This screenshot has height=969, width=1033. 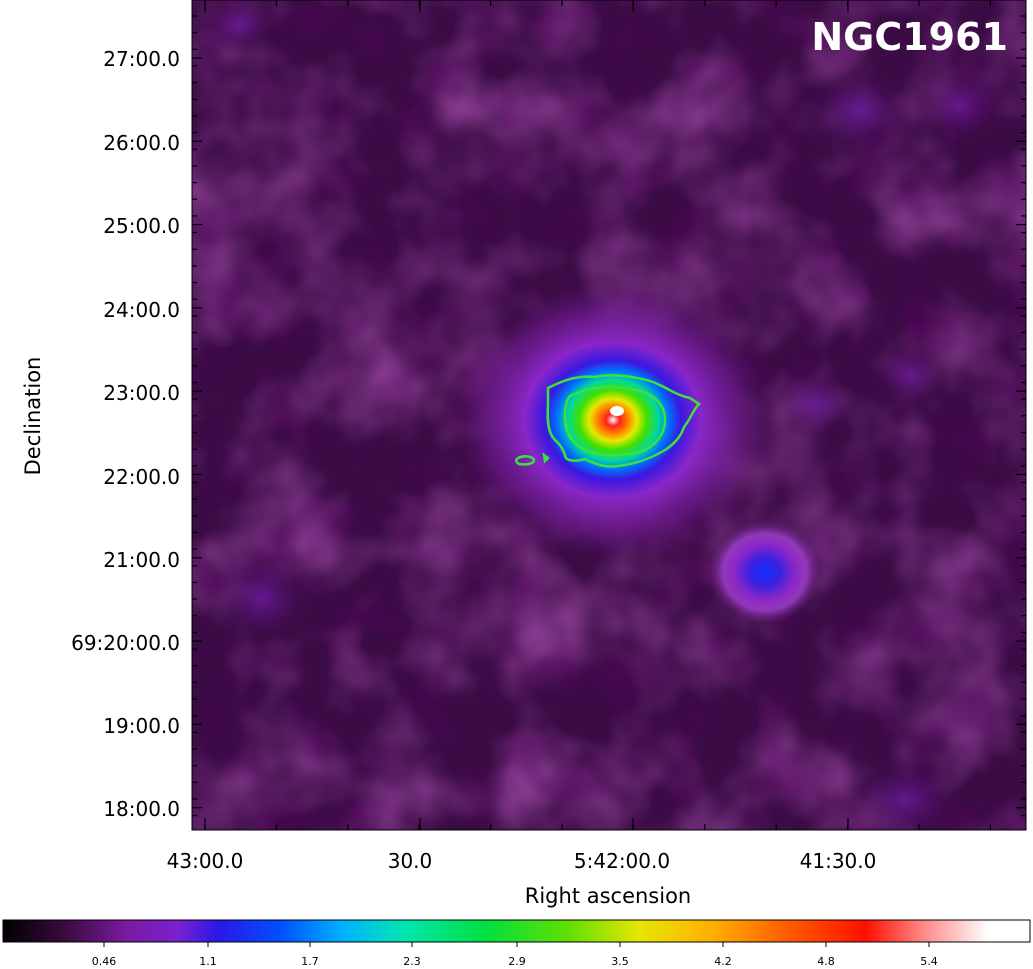 I want to click on dec-tick-label: 26:00.0, so click(x=141, y=143).